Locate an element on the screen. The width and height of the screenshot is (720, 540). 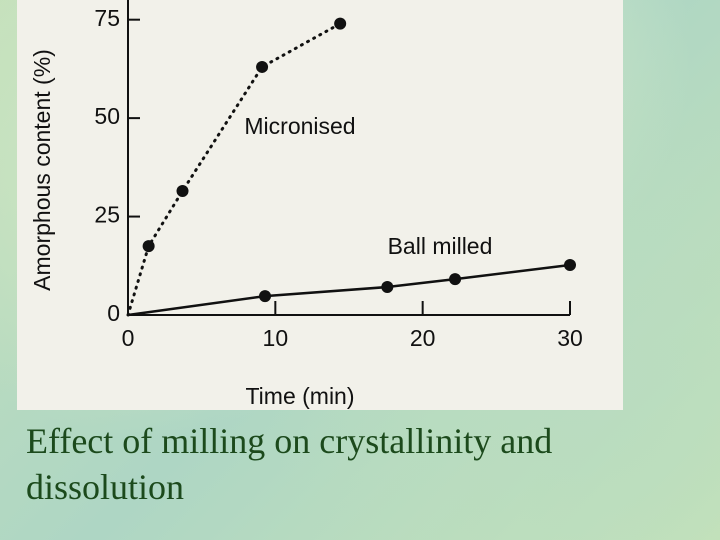
x-tick-label: 20 is located at coordinates (423, 338).